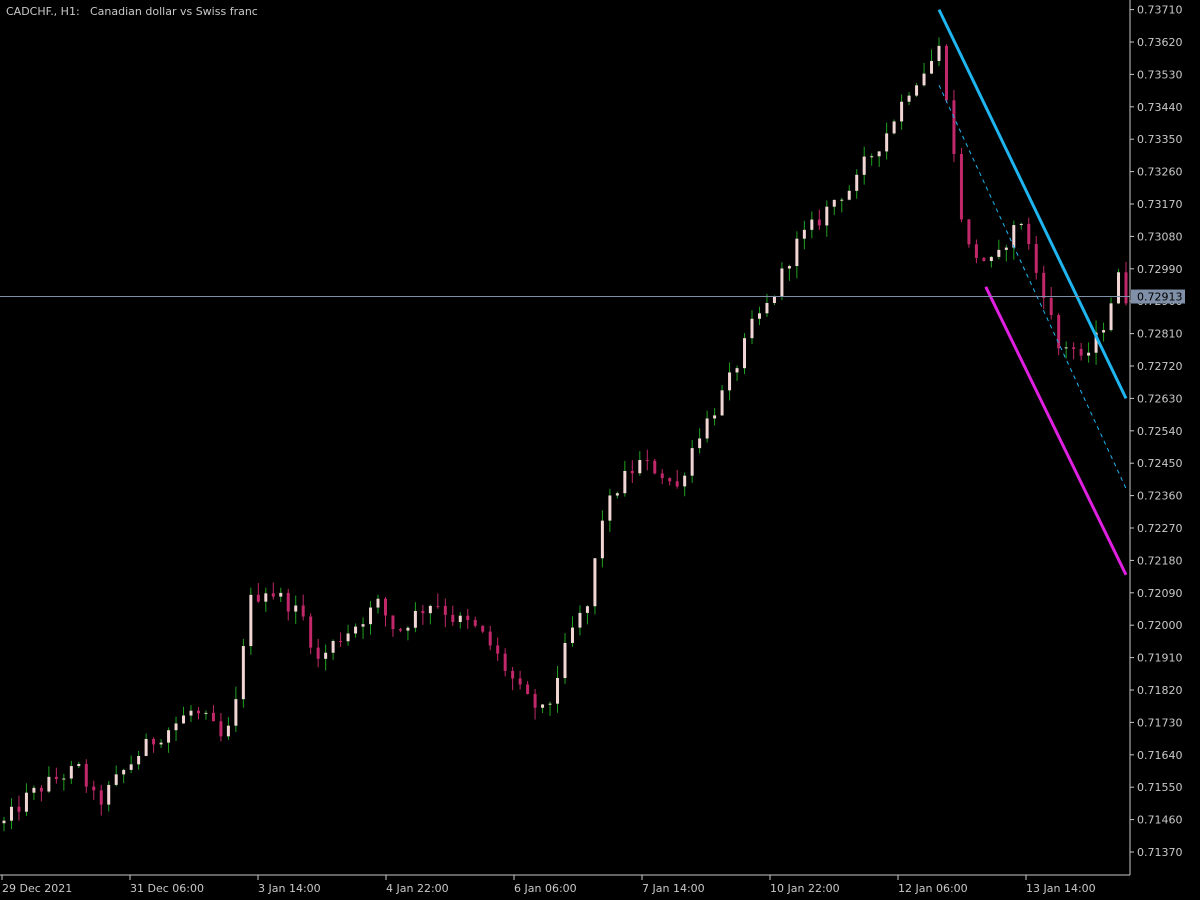  What do you see at coordinates (1061, 888) in the screenshot?
I see `x-tick-label: 13 Jan 14:00` at bounding box center [1061, 888].